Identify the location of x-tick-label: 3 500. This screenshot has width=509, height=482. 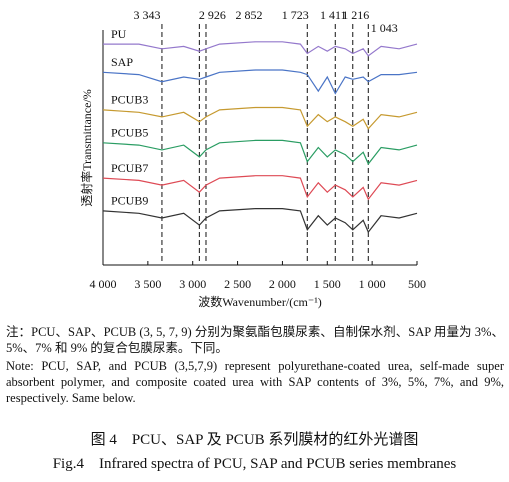
(147, 284).